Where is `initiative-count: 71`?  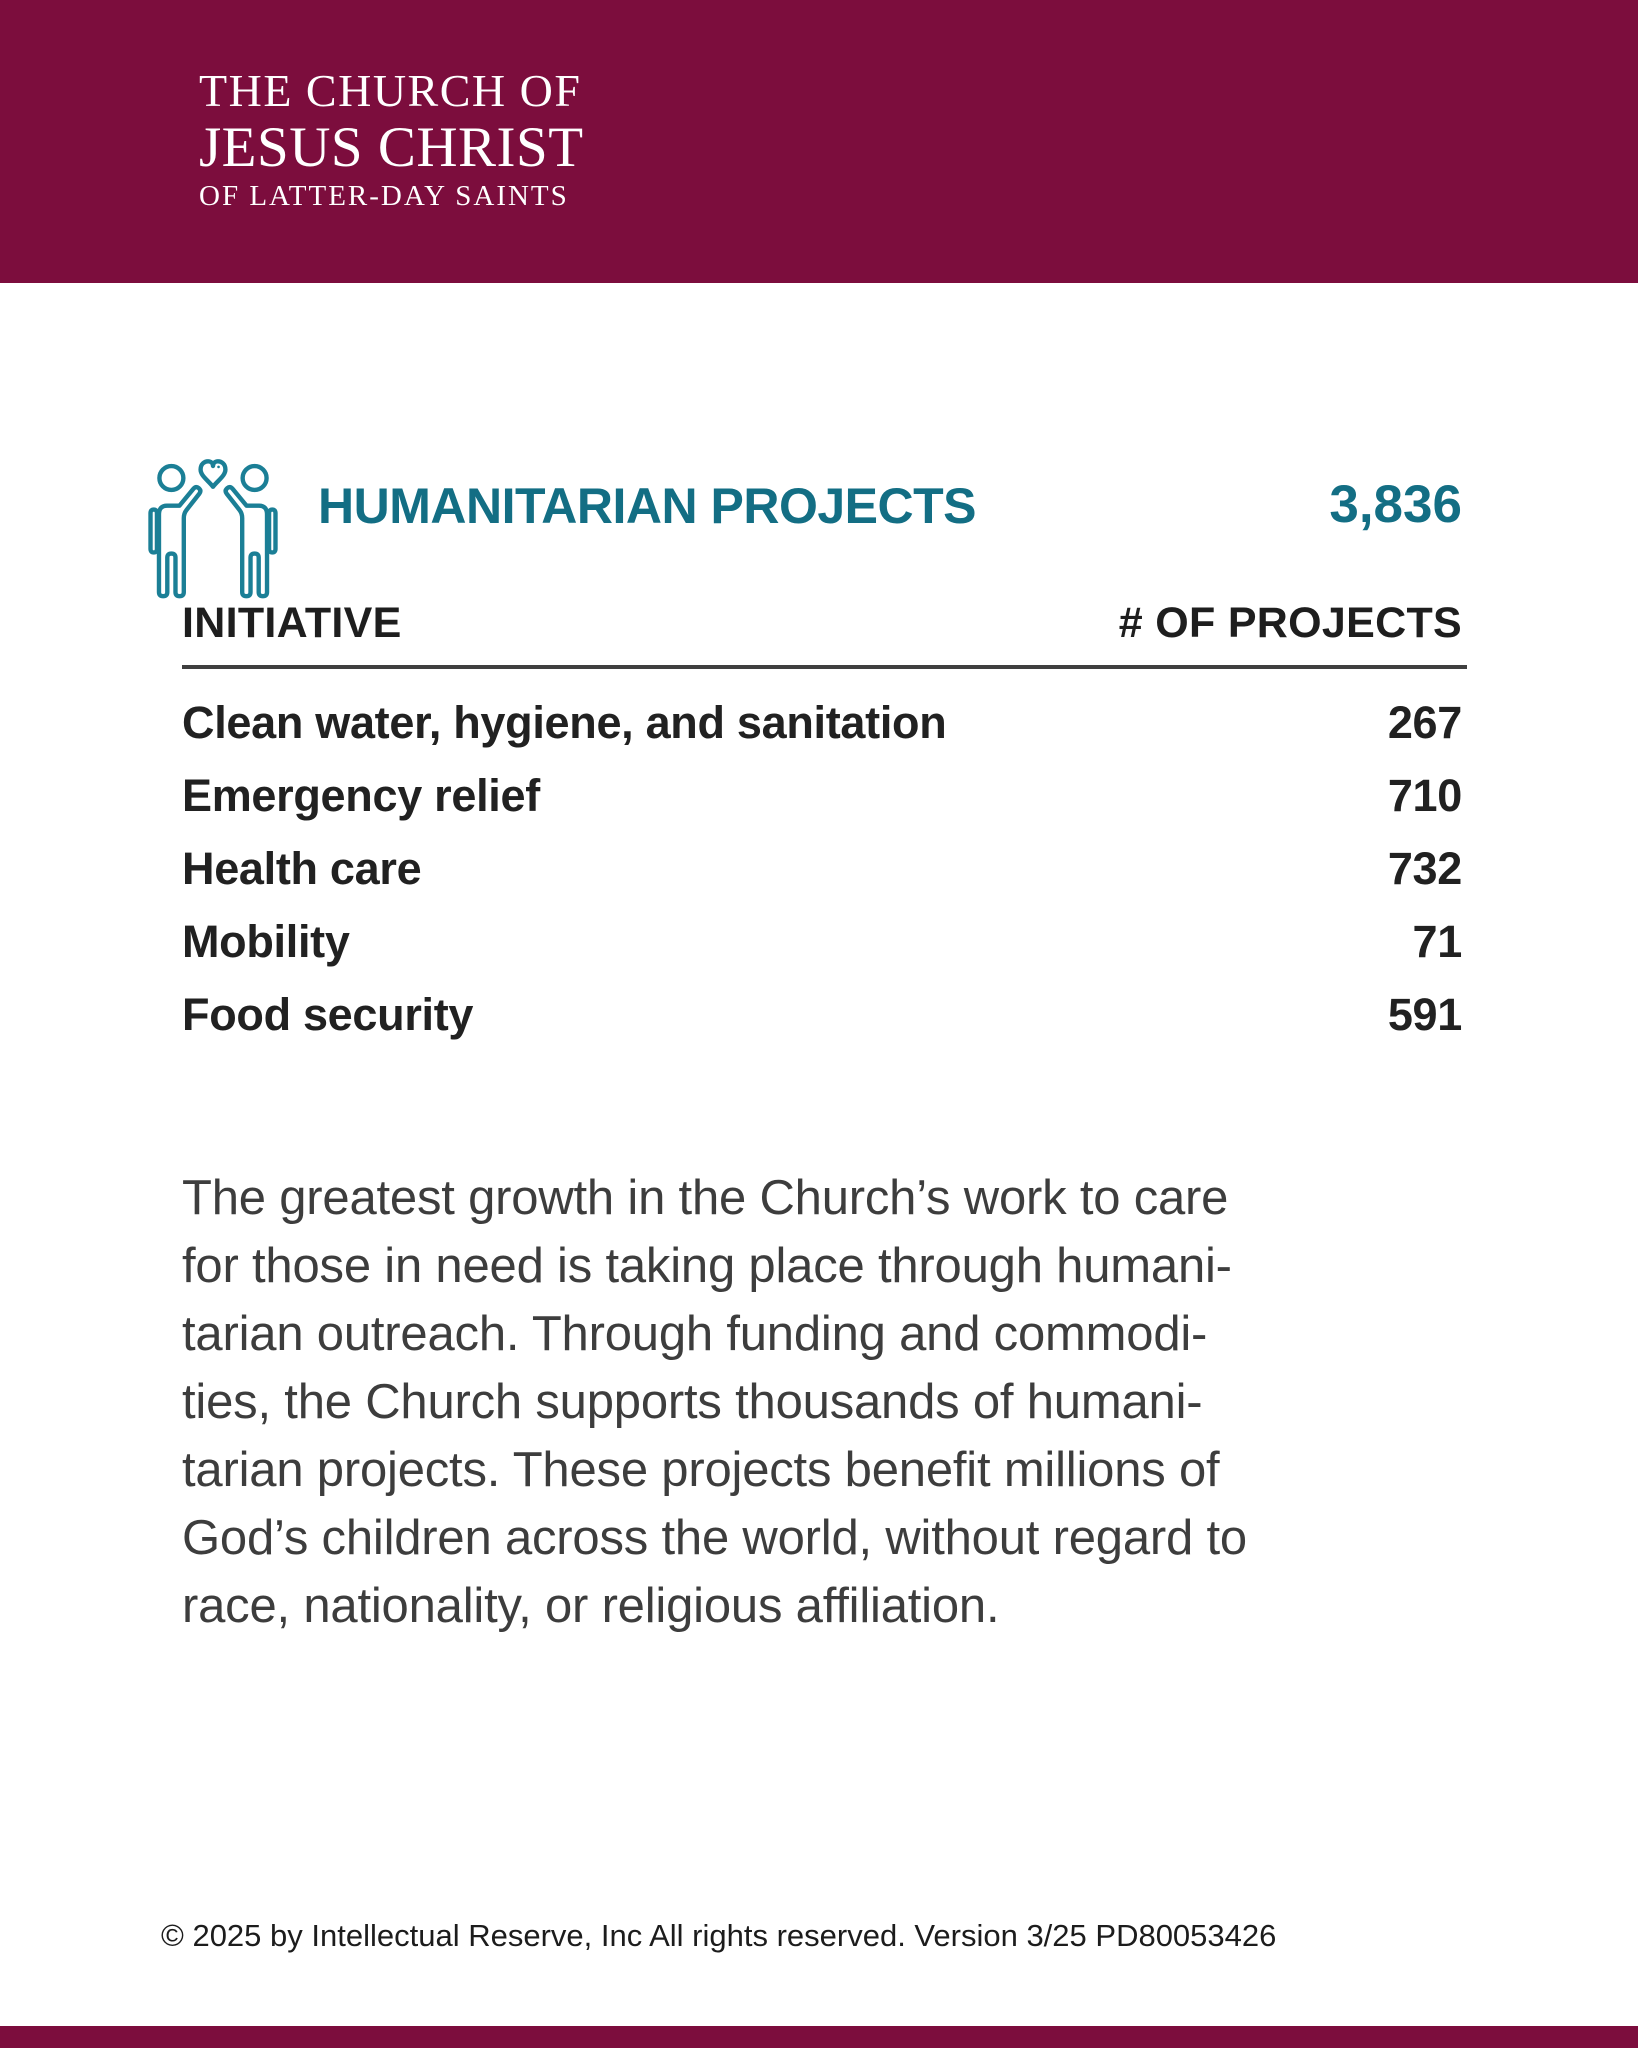 initiative-count: 71 is located at coordinates (1437, 941).